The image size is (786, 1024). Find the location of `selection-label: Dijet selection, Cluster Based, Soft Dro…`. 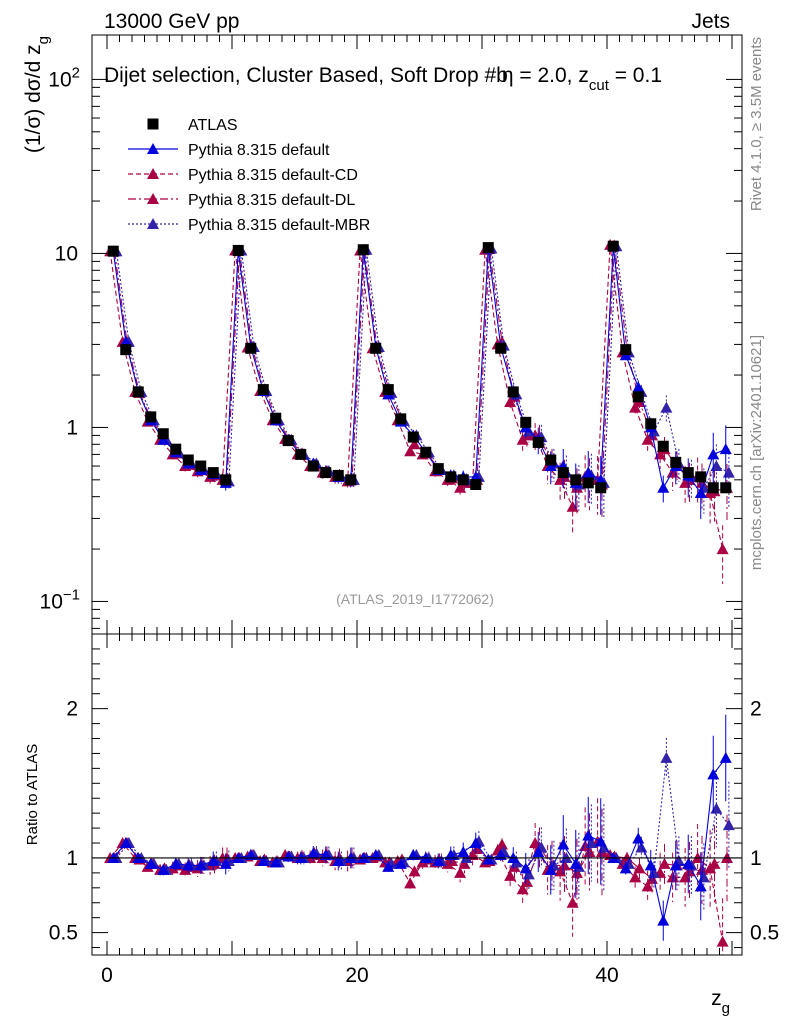

selection-label: Dijet selection, Cluster Based, Soft Dro… is located at coordinates (383, 79).